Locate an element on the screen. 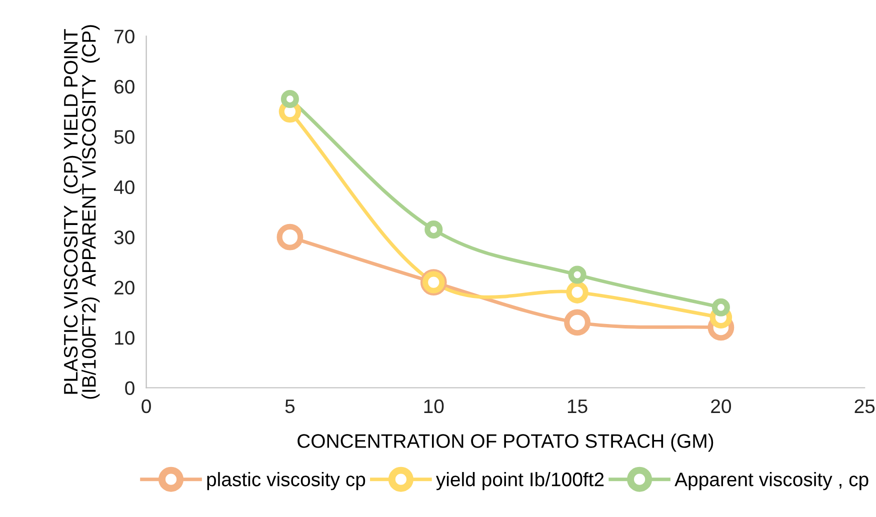  y-tick-label: 70 is located at coordinates (124, 37).